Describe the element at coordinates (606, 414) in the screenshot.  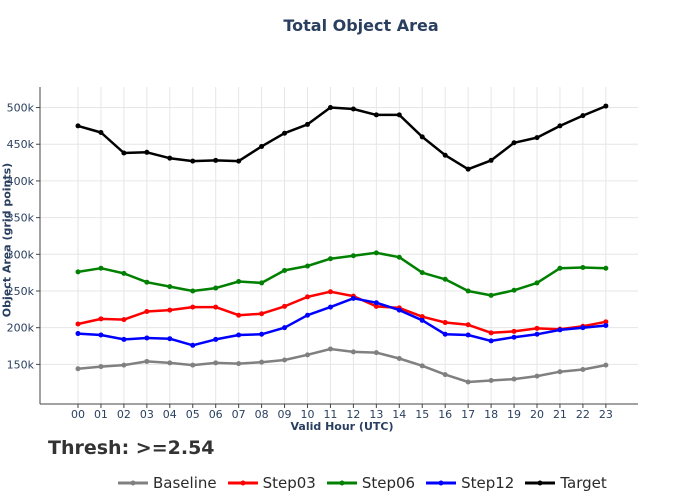
I see `x-tick-label: 23` at that location.